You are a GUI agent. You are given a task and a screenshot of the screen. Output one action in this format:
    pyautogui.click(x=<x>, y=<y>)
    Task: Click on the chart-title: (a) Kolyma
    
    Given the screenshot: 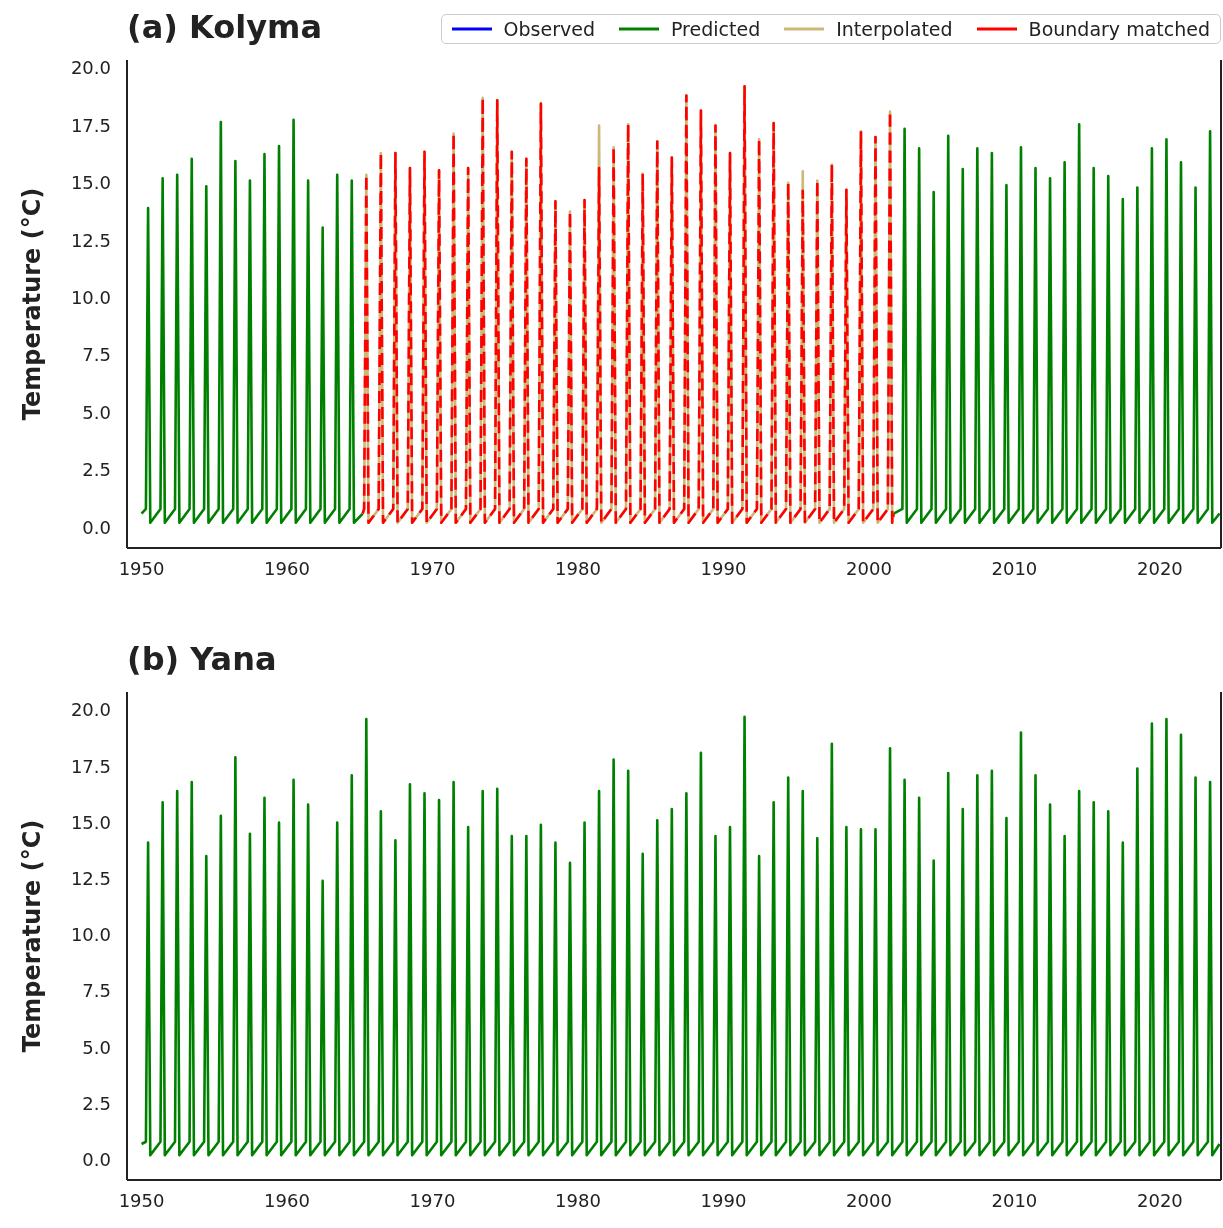 What is the action you would take?
    pyautogui.click(x=224, y=27)
    